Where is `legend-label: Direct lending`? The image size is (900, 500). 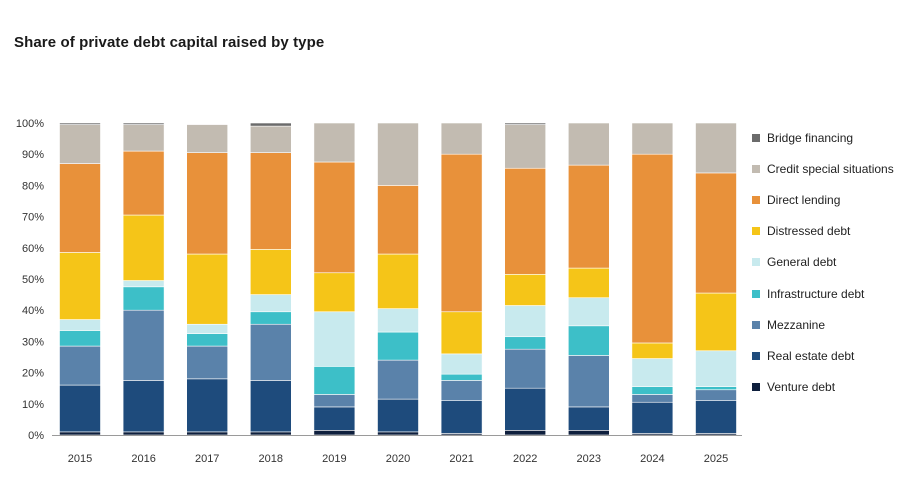 legend-label: Direct lending is located at coordinates (804, 199).